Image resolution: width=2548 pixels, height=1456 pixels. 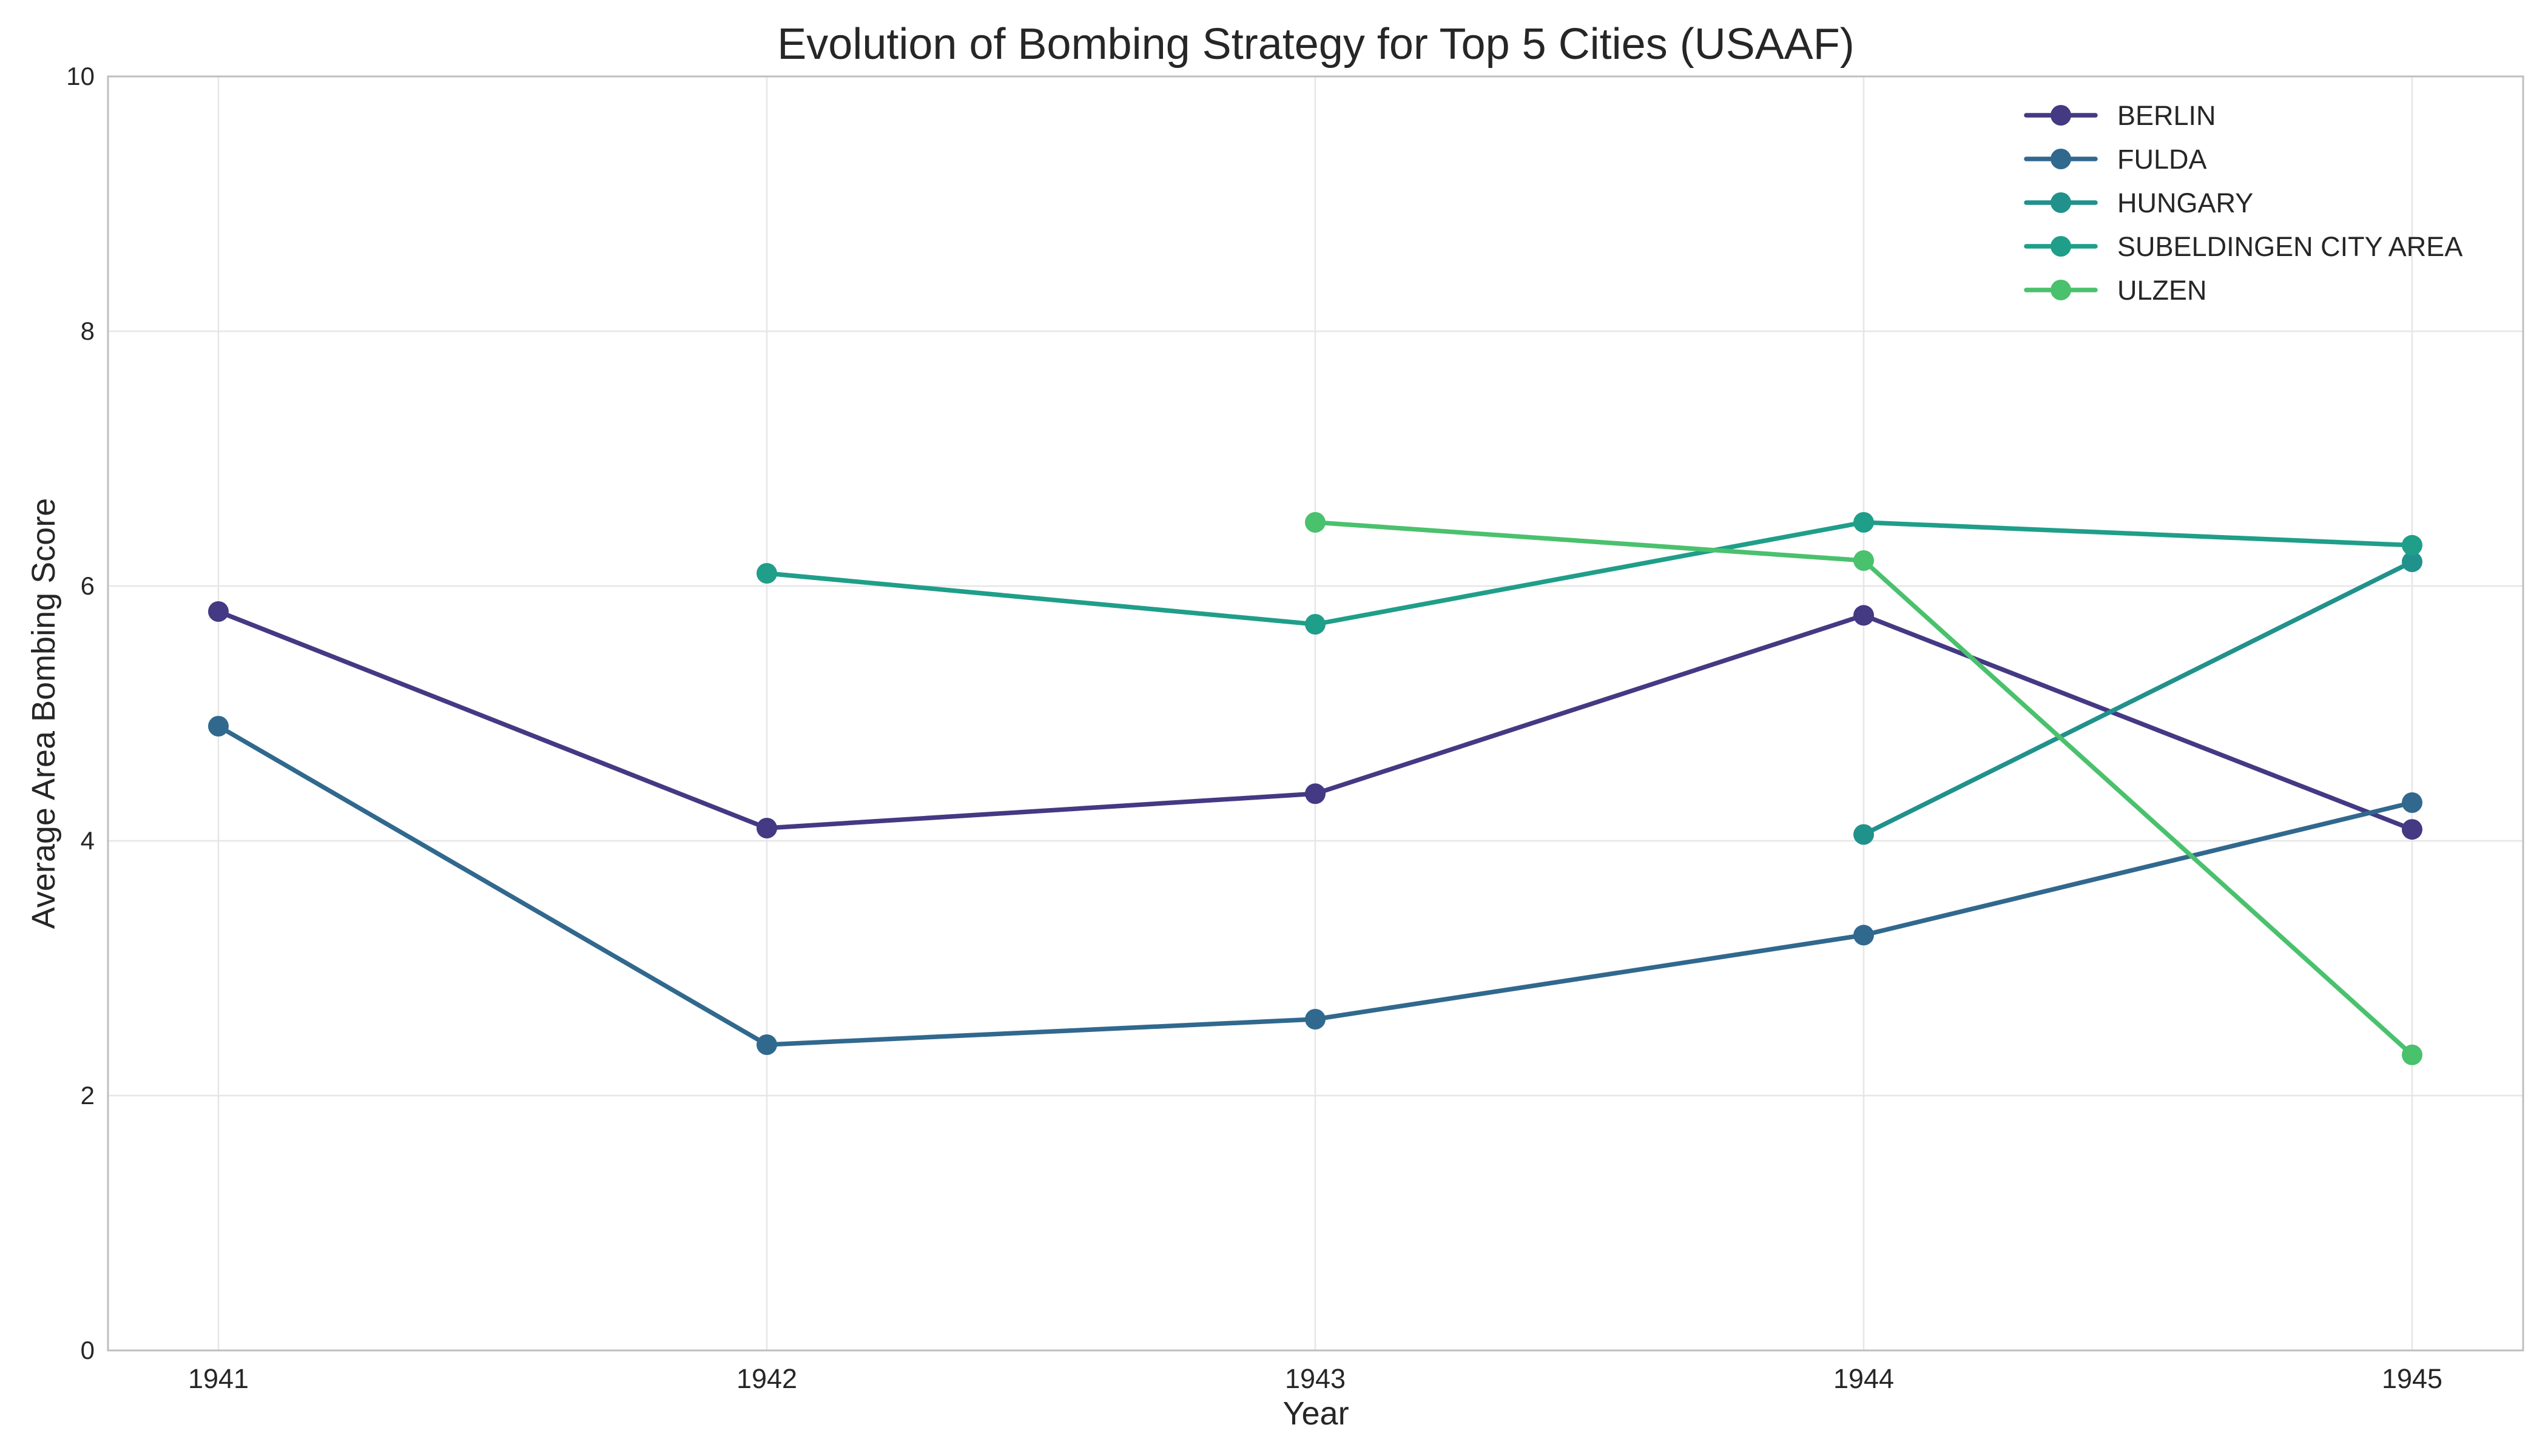 What do you see at coordinates (2185, 202) in the screenshot?
I see `legend-label-hungary: HUNGARY` at bounding box center [2185, 202].